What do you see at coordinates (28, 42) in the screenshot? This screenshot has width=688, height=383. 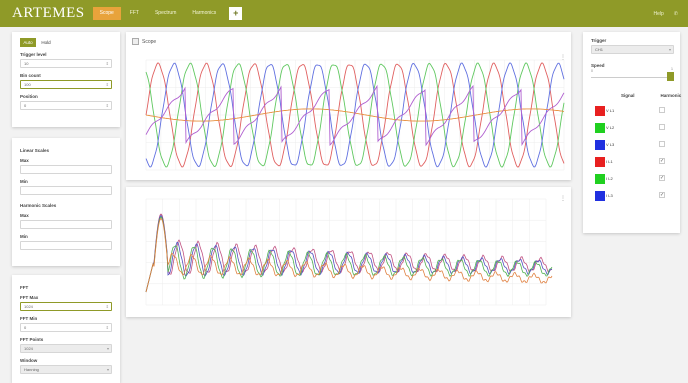 I see `auto-mode-button: Auto` at bounding box center [28, 42].